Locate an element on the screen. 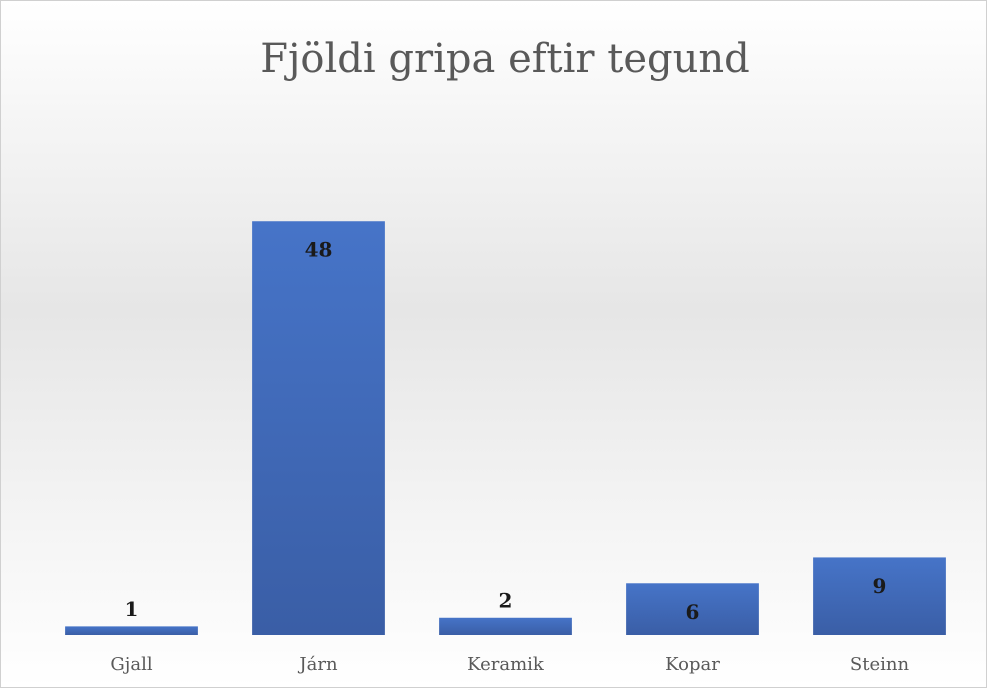 The height and width of the screenshot is (688, 987). data-label: 9 is located at coordinates (880, 586).